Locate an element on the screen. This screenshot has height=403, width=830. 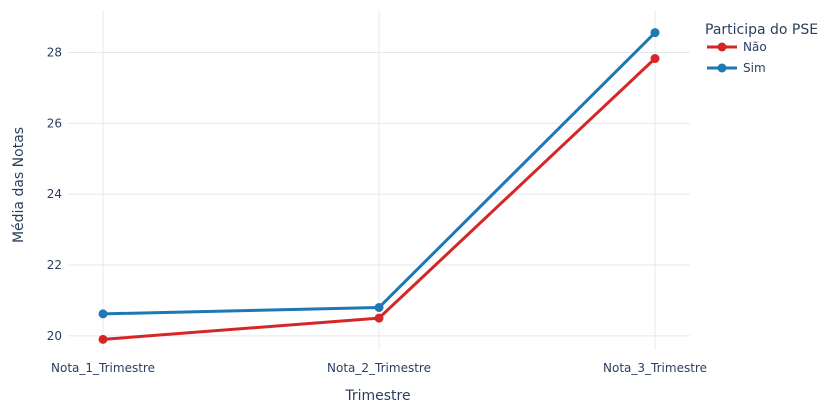
x-tick-label: Nota_1_Trimestre is located at coordinates (103, 368).